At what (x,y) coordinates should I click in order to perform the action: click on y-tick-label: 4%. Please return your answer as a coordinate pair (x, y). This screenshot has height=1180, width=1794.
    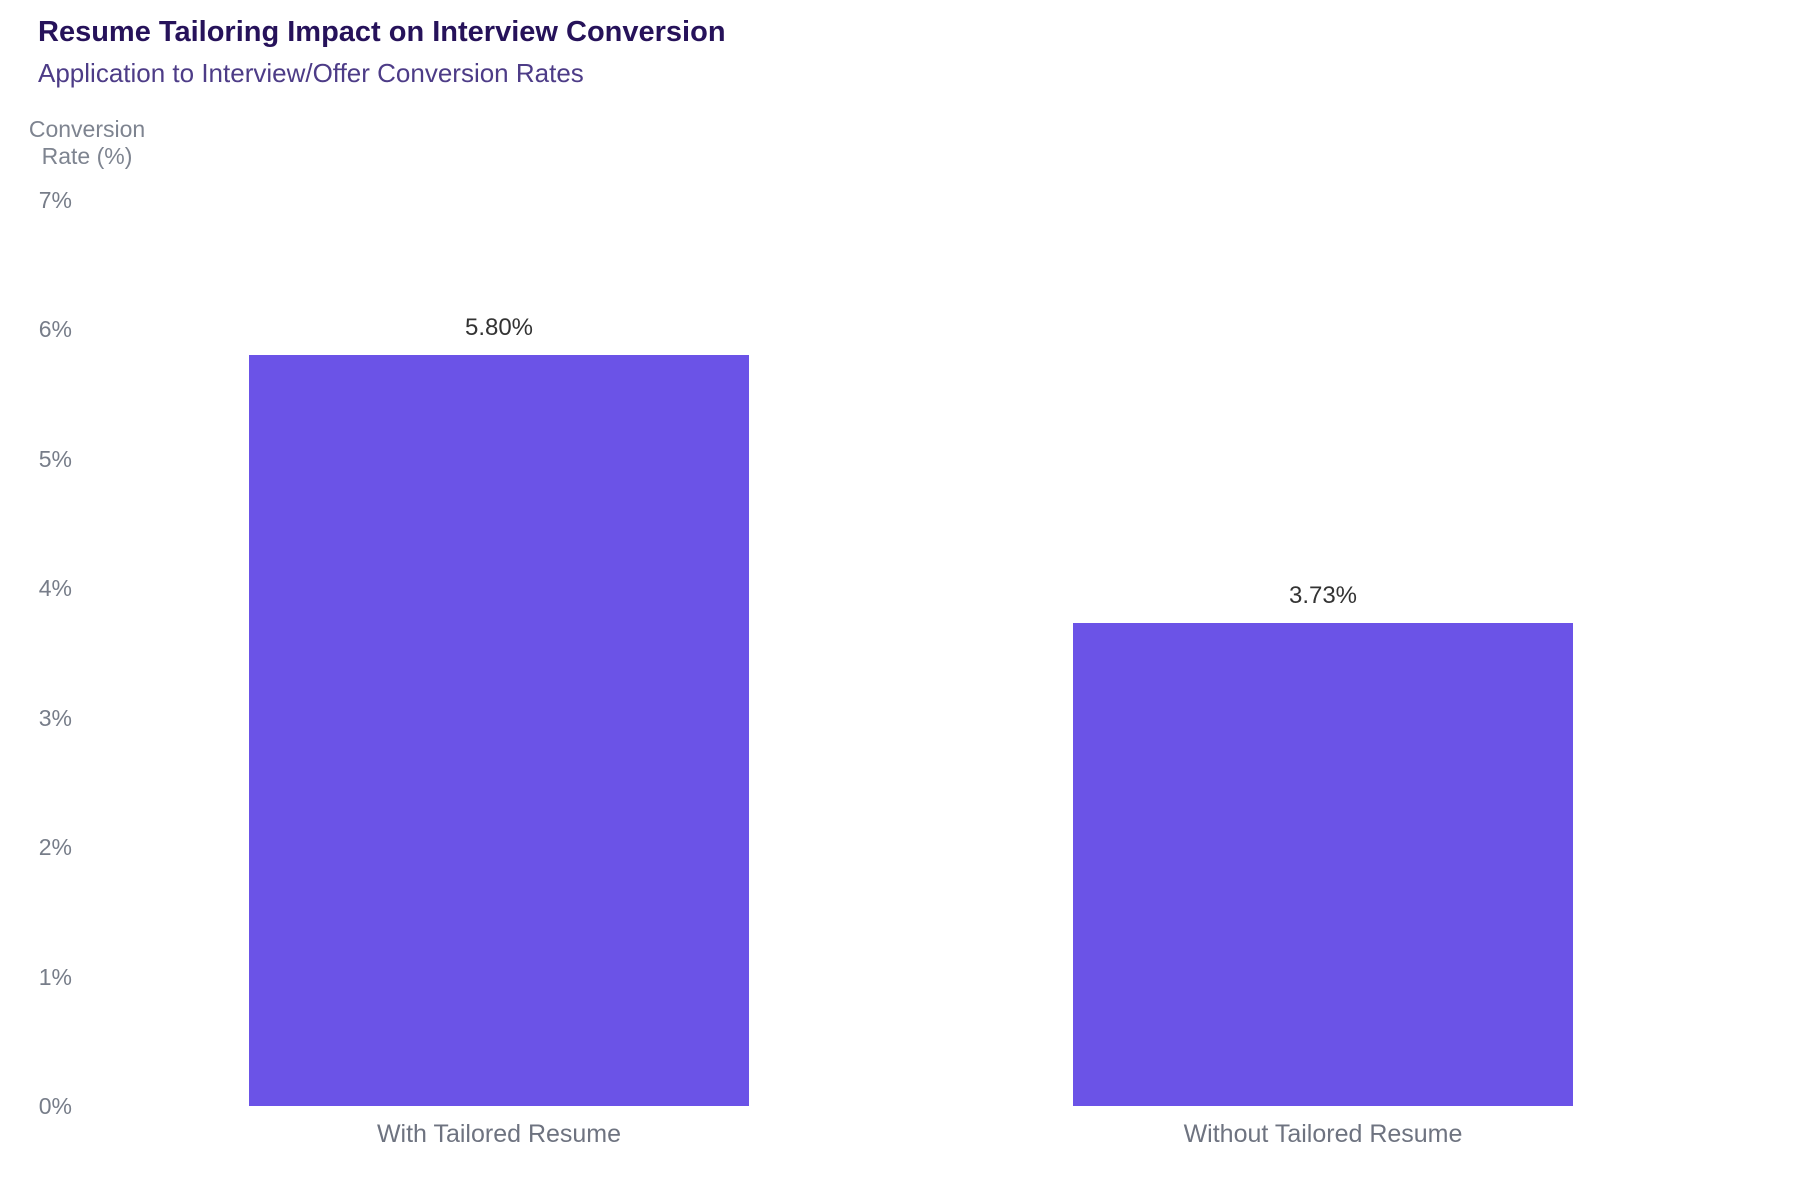
    Looking at the image, I should click on (55, 588).